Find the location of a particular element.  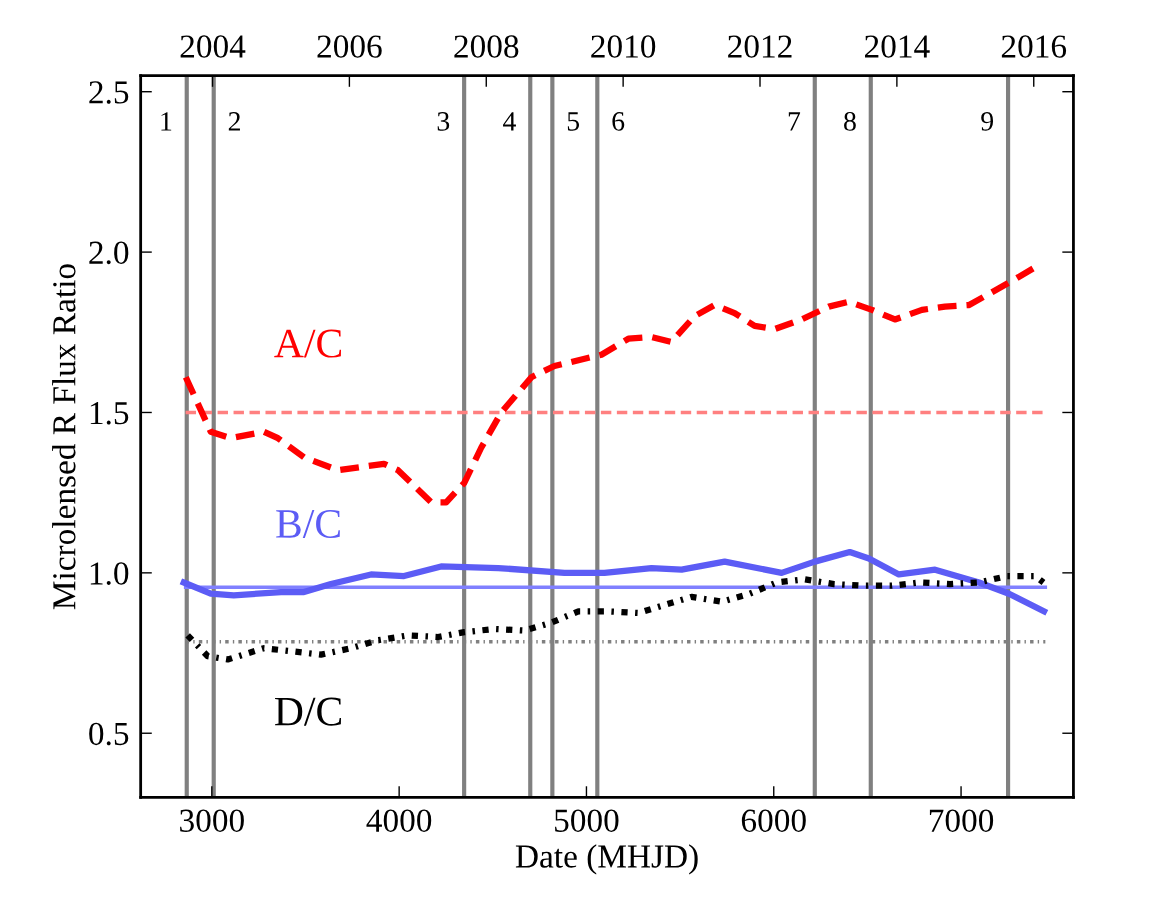

y-tick-label: 1.5 is located at coordinates (109, 413).